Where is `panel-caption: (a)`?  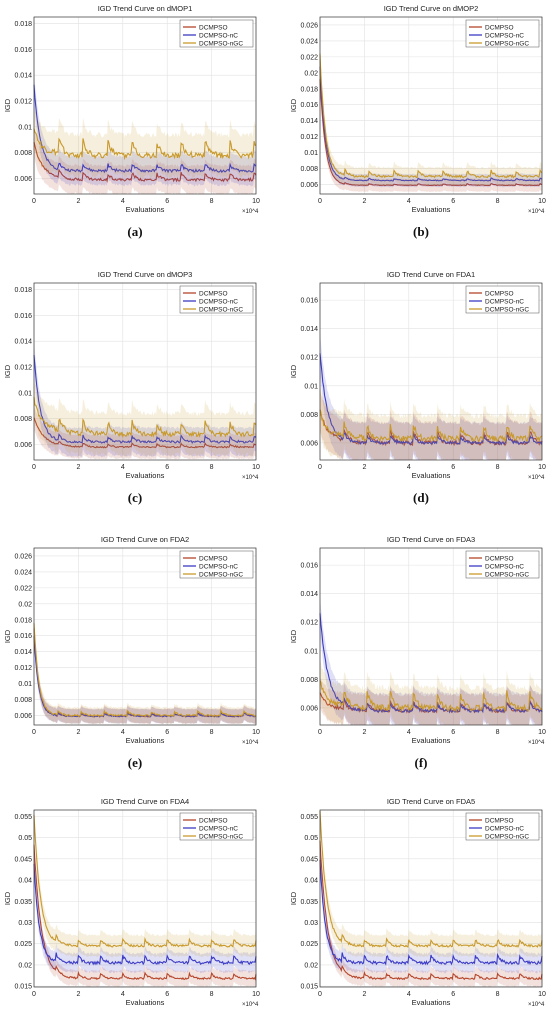
panel-caption: (a) is located at coordinates (134, 231).